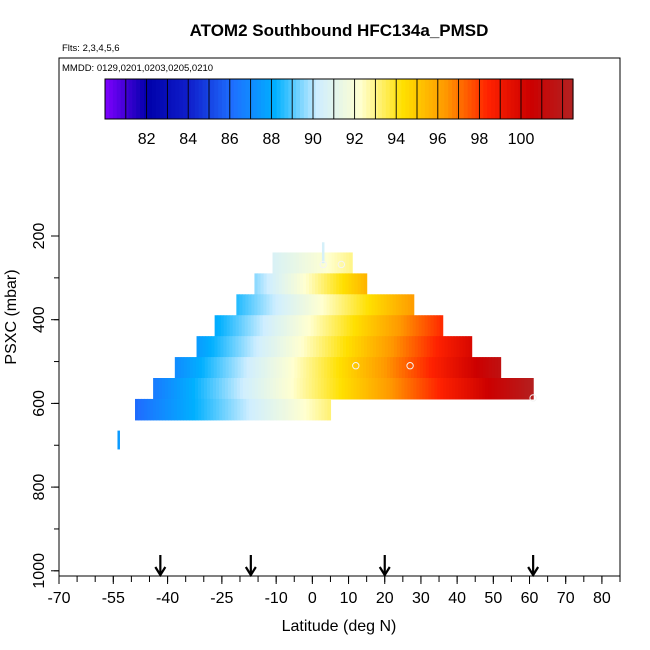 The width and height of the screenshot is (650, 650). Describe the element at coordinates (113, 598) in the screenshot. I see `x-tick-label: -55` at that location.